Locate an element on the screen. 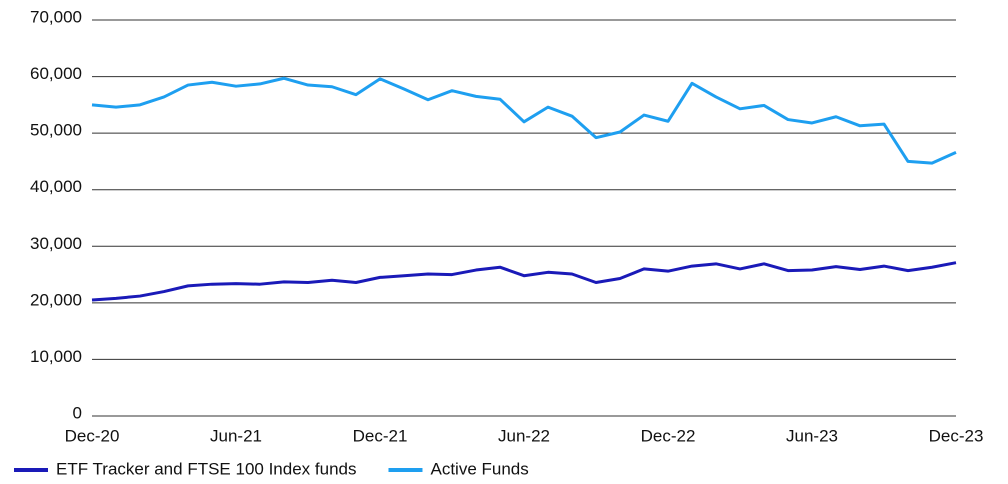 The width and height of the screenshot is (1008, 484). data-line is located at coordinates (524, 281).